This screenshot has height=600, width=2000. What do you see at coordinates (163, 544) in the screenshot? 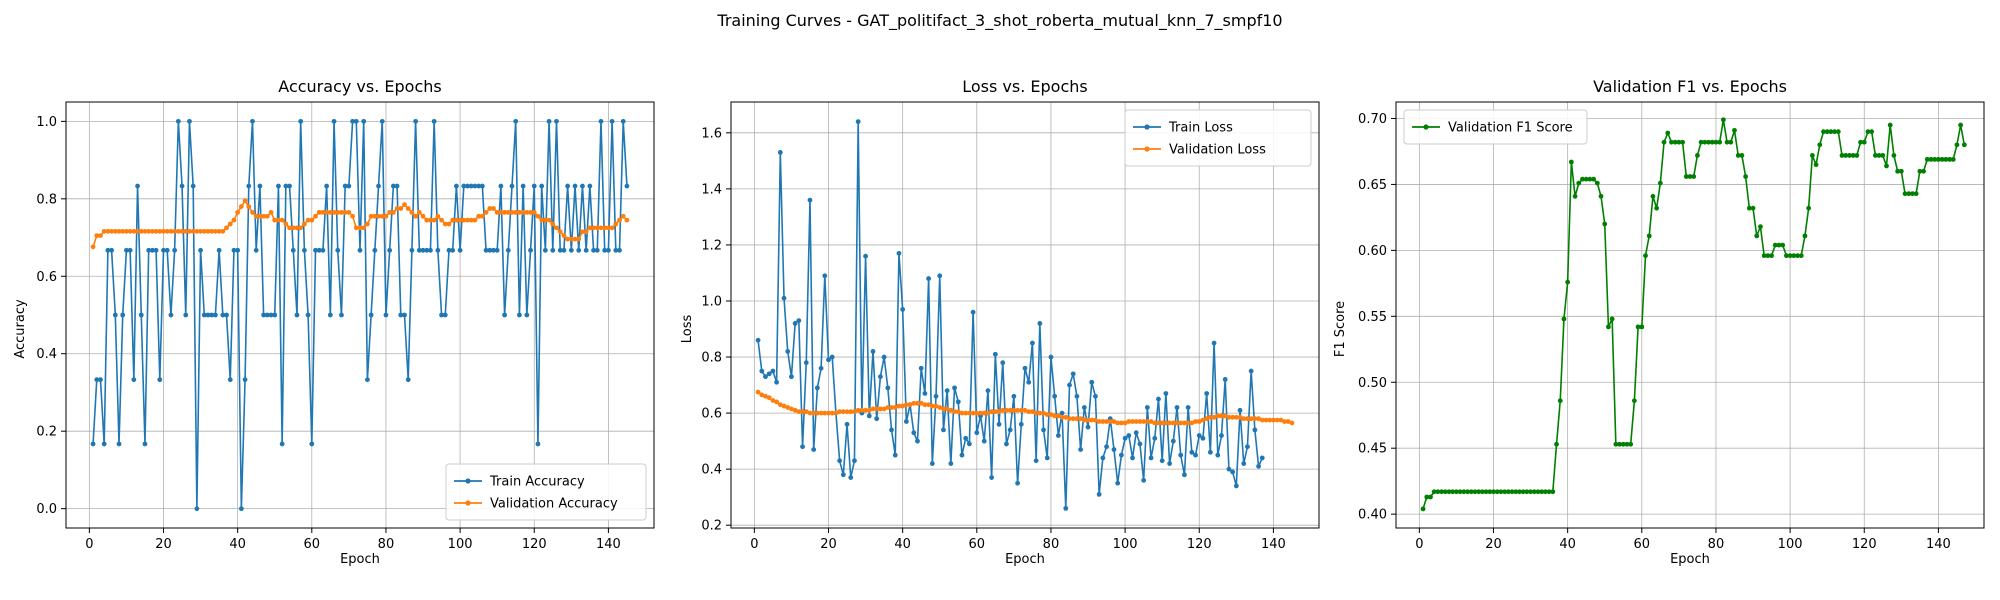
I see `accuracy-xtick-label: 20` at bounding box center [163, 544].